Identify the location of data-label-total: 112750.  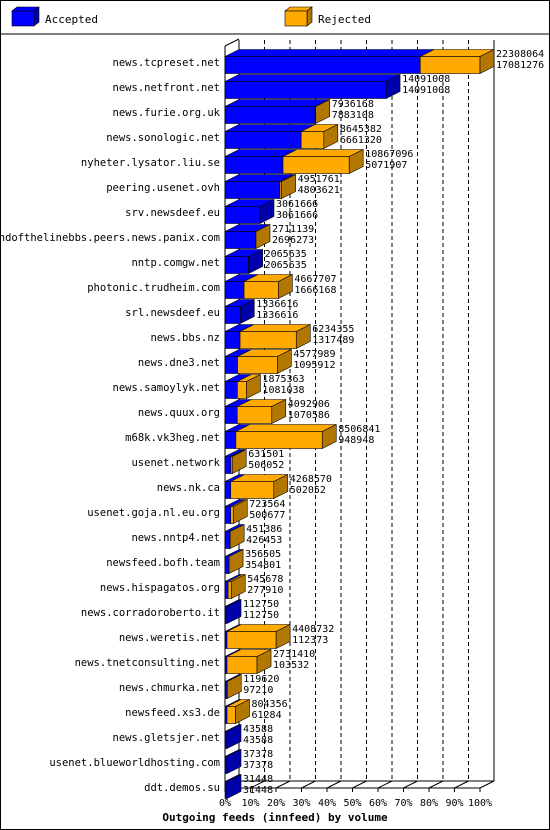
(261, 604).